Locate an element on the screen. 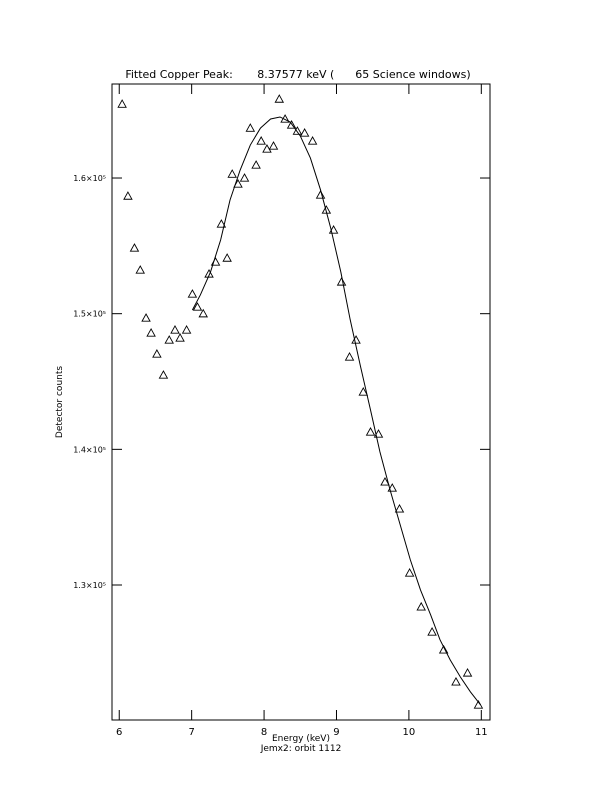 This screenshot has width=612, height=792. y-tick-label: 1.4×10⁵ is located at coordinates (89, 449).